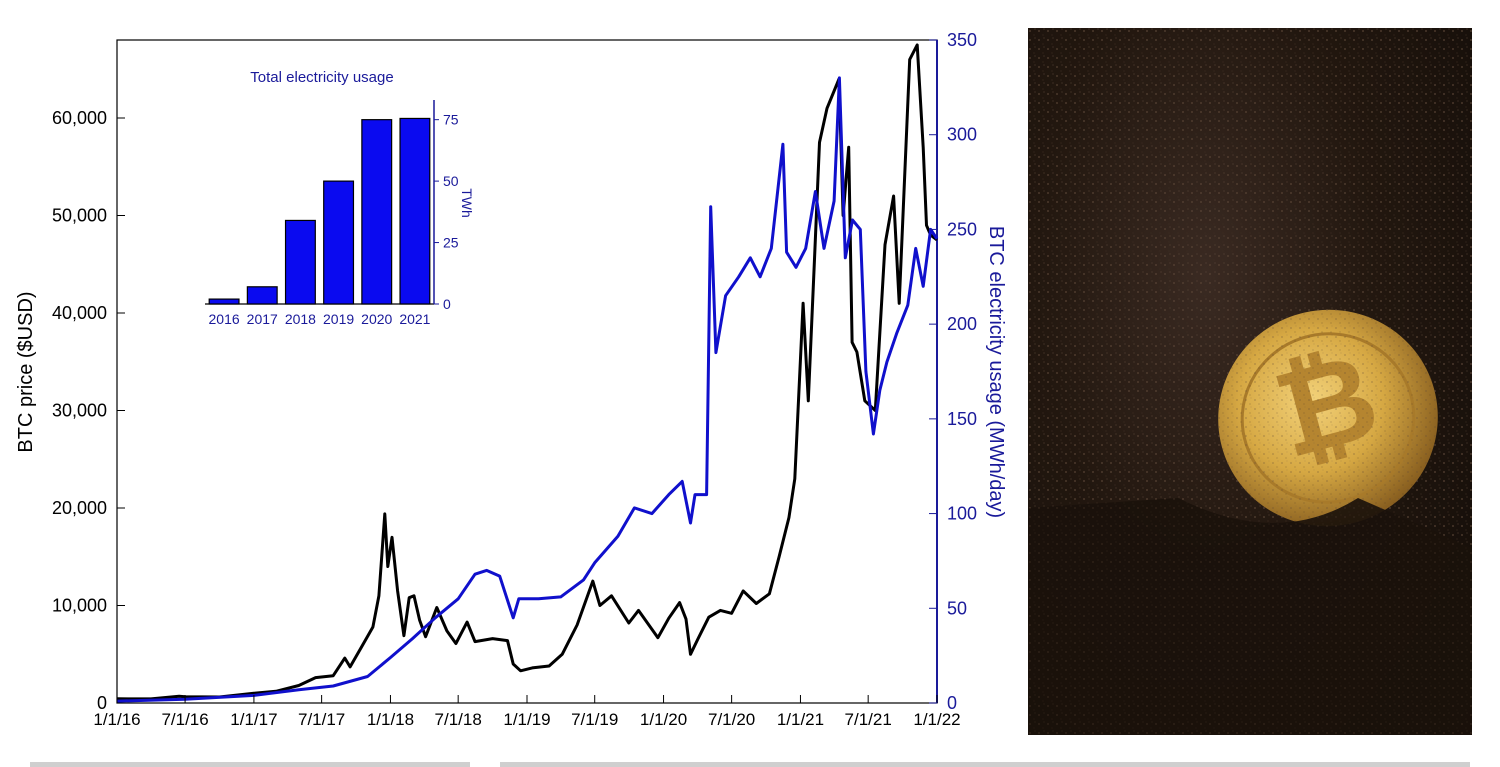 Image resolution: width=1500 pixels, height=767 pixels. What do you see at coordinates (451, 120) in the screenshot?
I see `inset-y-tick-label: 75` at bounding box center [451, 120].